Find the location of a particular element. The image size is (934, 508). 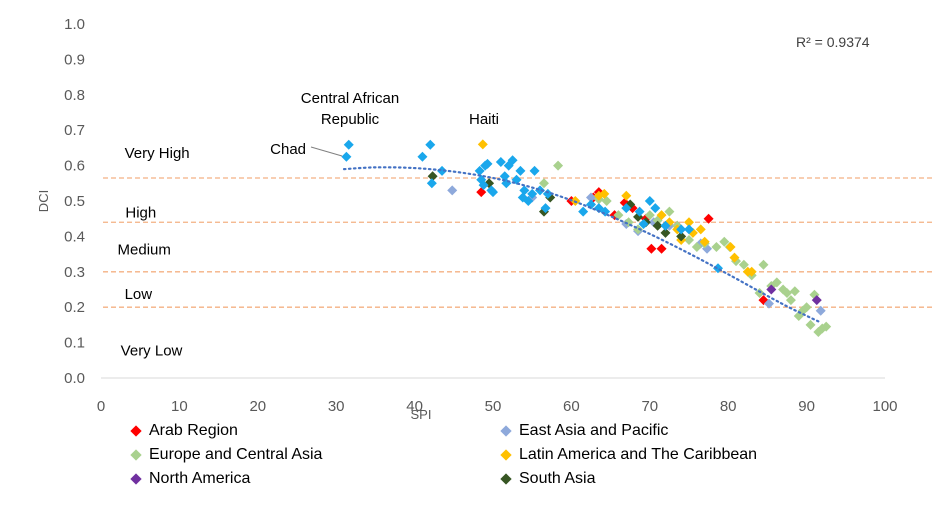

legend-label: Europe and Central Asia is located at coordinates (236, 454).